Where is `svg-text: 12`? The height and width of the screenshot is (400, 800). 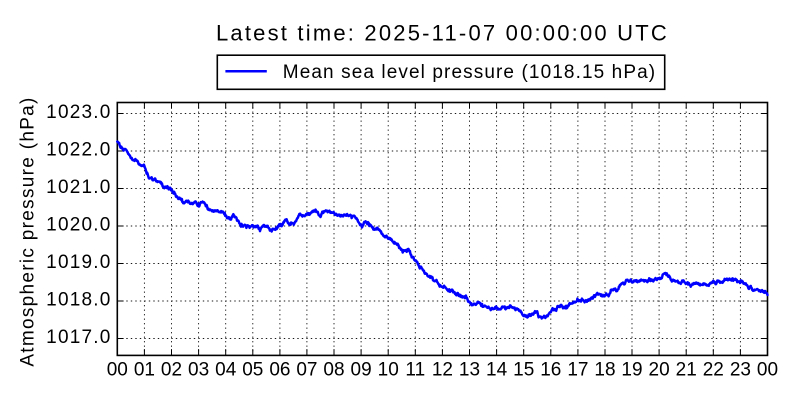
svg-text: 12 is located at coordinates (442, 369).